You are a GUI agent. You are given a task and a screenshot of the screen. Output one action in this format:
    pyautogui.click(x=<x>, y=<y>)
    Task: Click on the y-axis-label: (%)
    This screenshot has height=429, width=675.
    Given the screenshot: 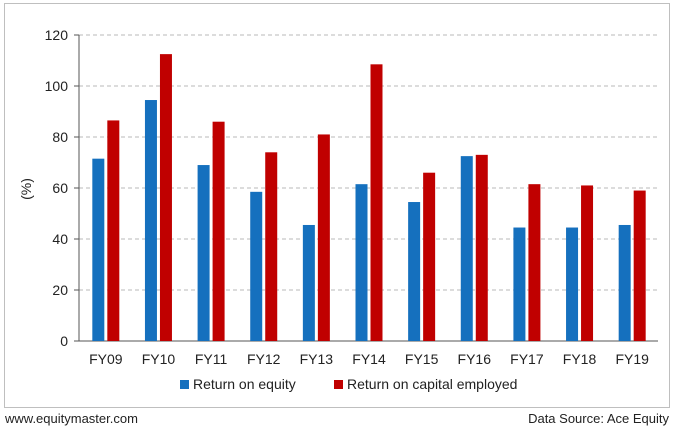 What is the action you would take?
    pyautogui.click(x=26, y=189)
    